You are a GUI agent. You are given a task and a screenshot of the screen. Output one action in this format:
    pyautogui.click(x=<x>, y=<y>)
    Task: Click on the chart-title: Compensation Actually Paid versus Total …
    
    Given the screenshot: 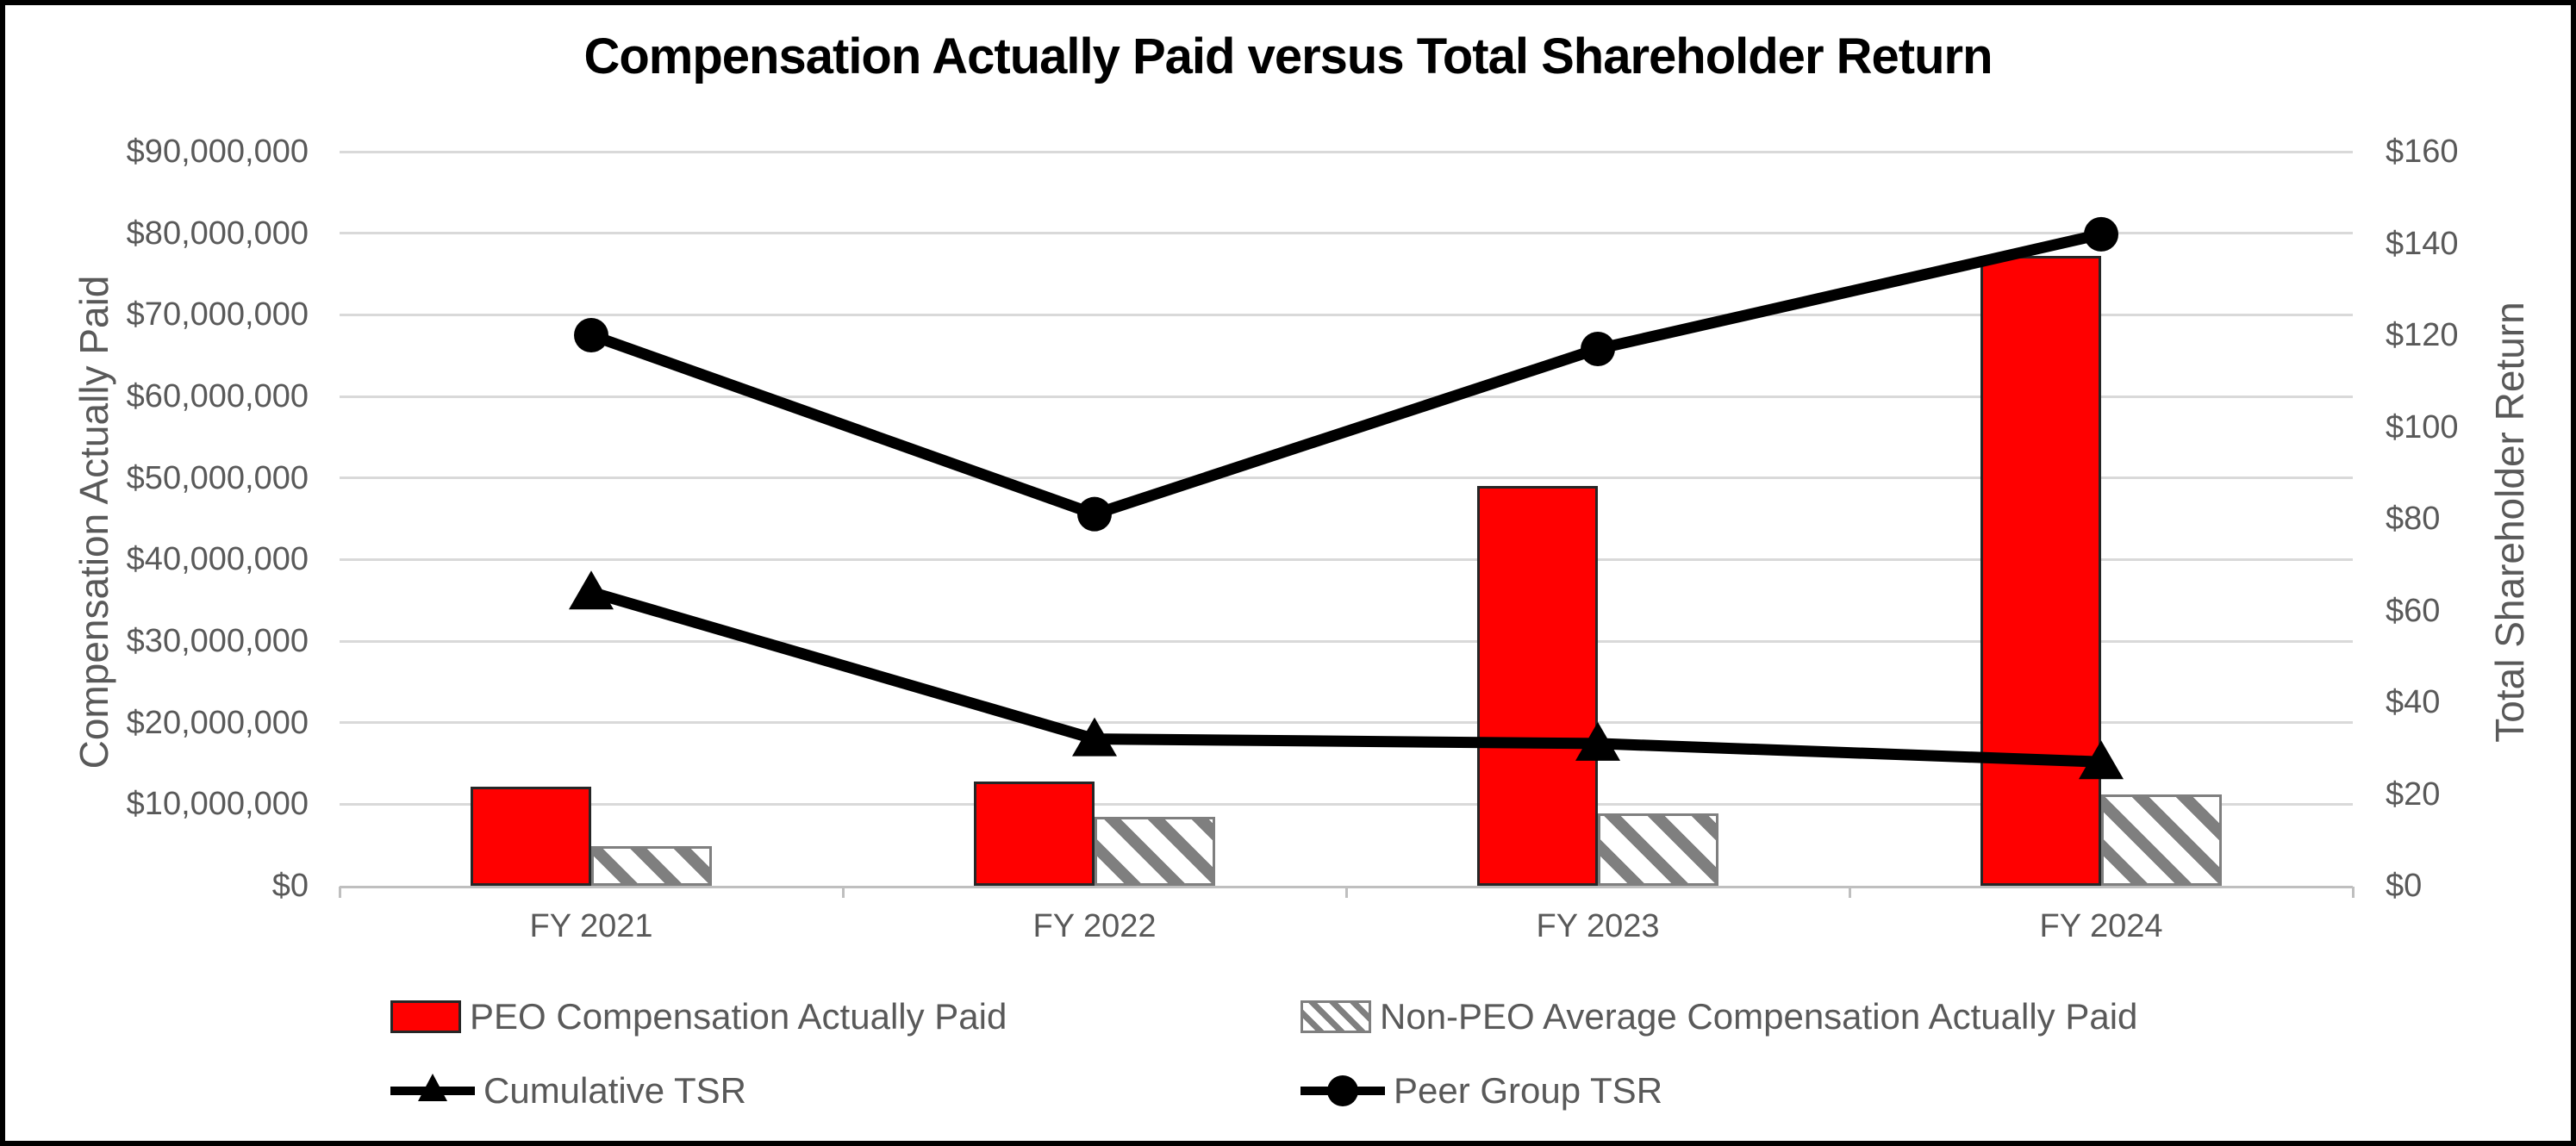 What is the action you would take?
    pyautogui.click(x=1288, y=56)
    